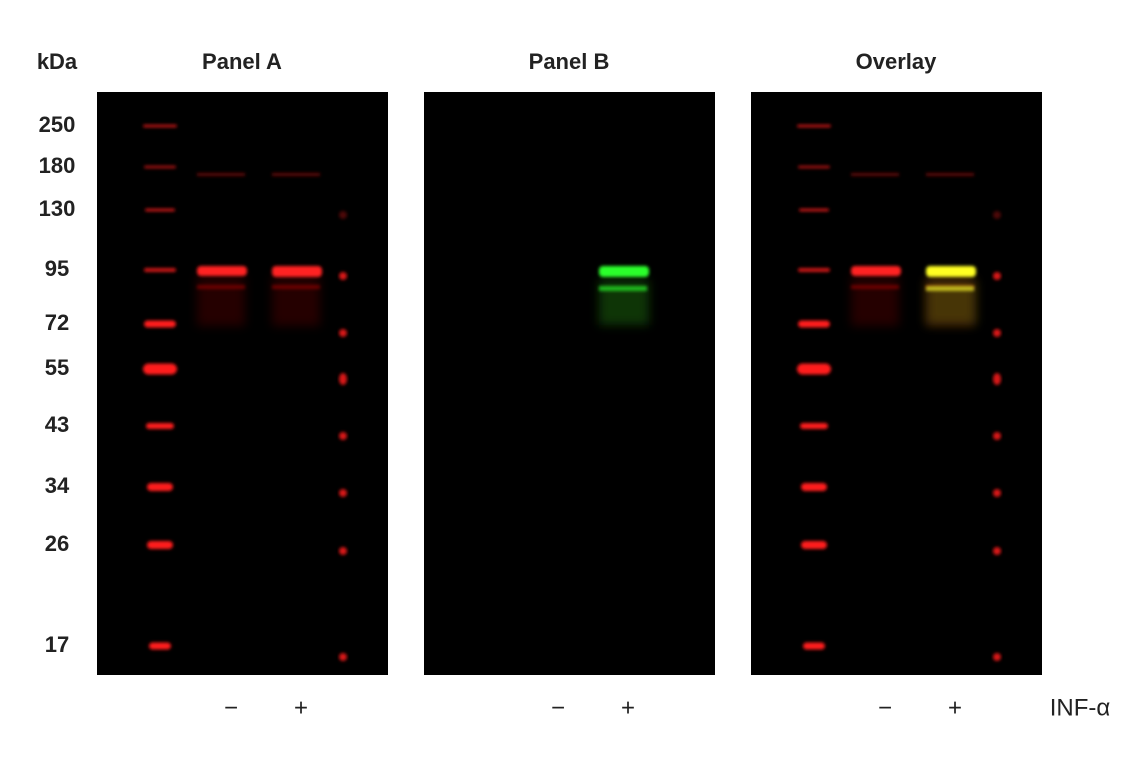 The height and width of the screenshot is (773, 1141). Describe the element at coordinates (57, 208) in the screenshot. I see `marker-label: 130` at that location.